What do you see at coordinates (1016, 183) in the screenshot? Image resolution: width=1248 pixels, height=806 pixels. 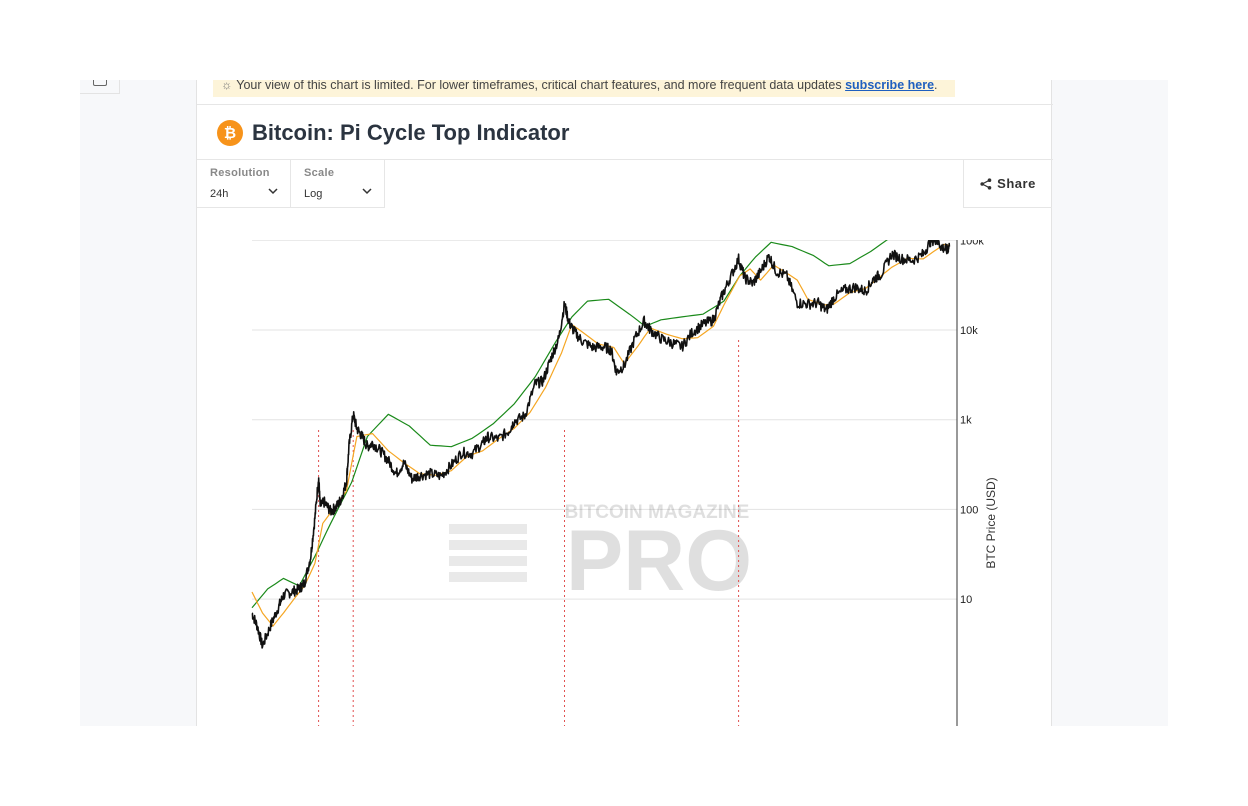 I see `share-label: Share` at bounding box center [1016, 183].